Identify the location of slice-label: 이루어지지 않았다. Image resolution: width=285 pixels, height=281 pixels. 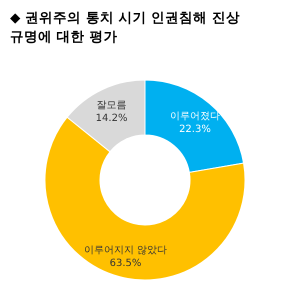
(126, 250).